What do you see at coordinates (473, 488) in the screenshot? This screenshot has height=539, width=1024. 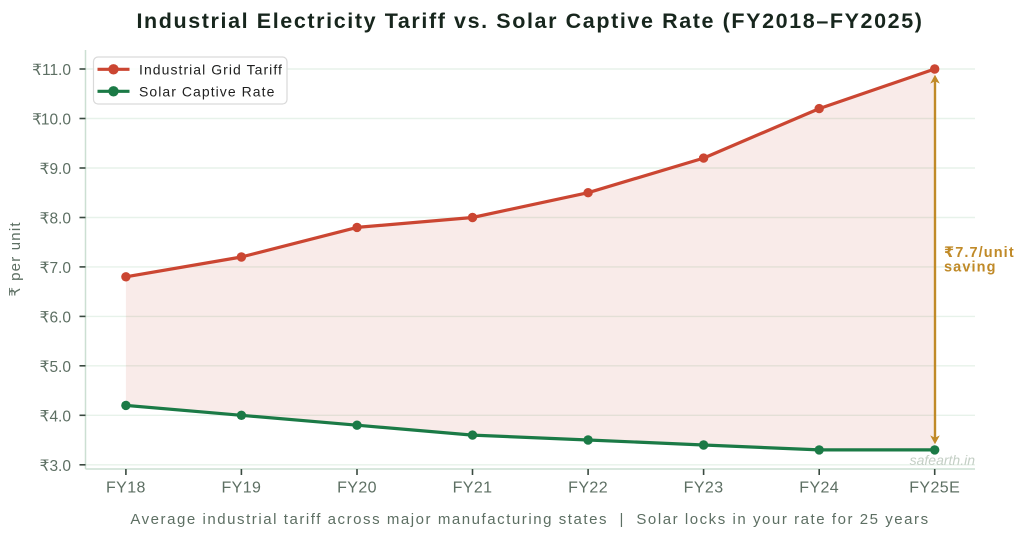 I see `svg-text: FY21` at bounding box center [473, 488].